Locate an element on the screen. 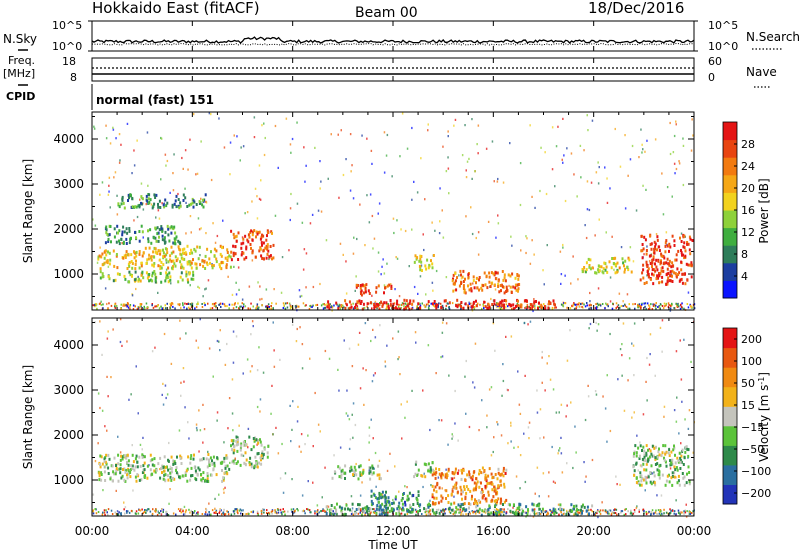  velocity-cbar-label: Velocity [m s-1] is located at coordinates (764, 417).